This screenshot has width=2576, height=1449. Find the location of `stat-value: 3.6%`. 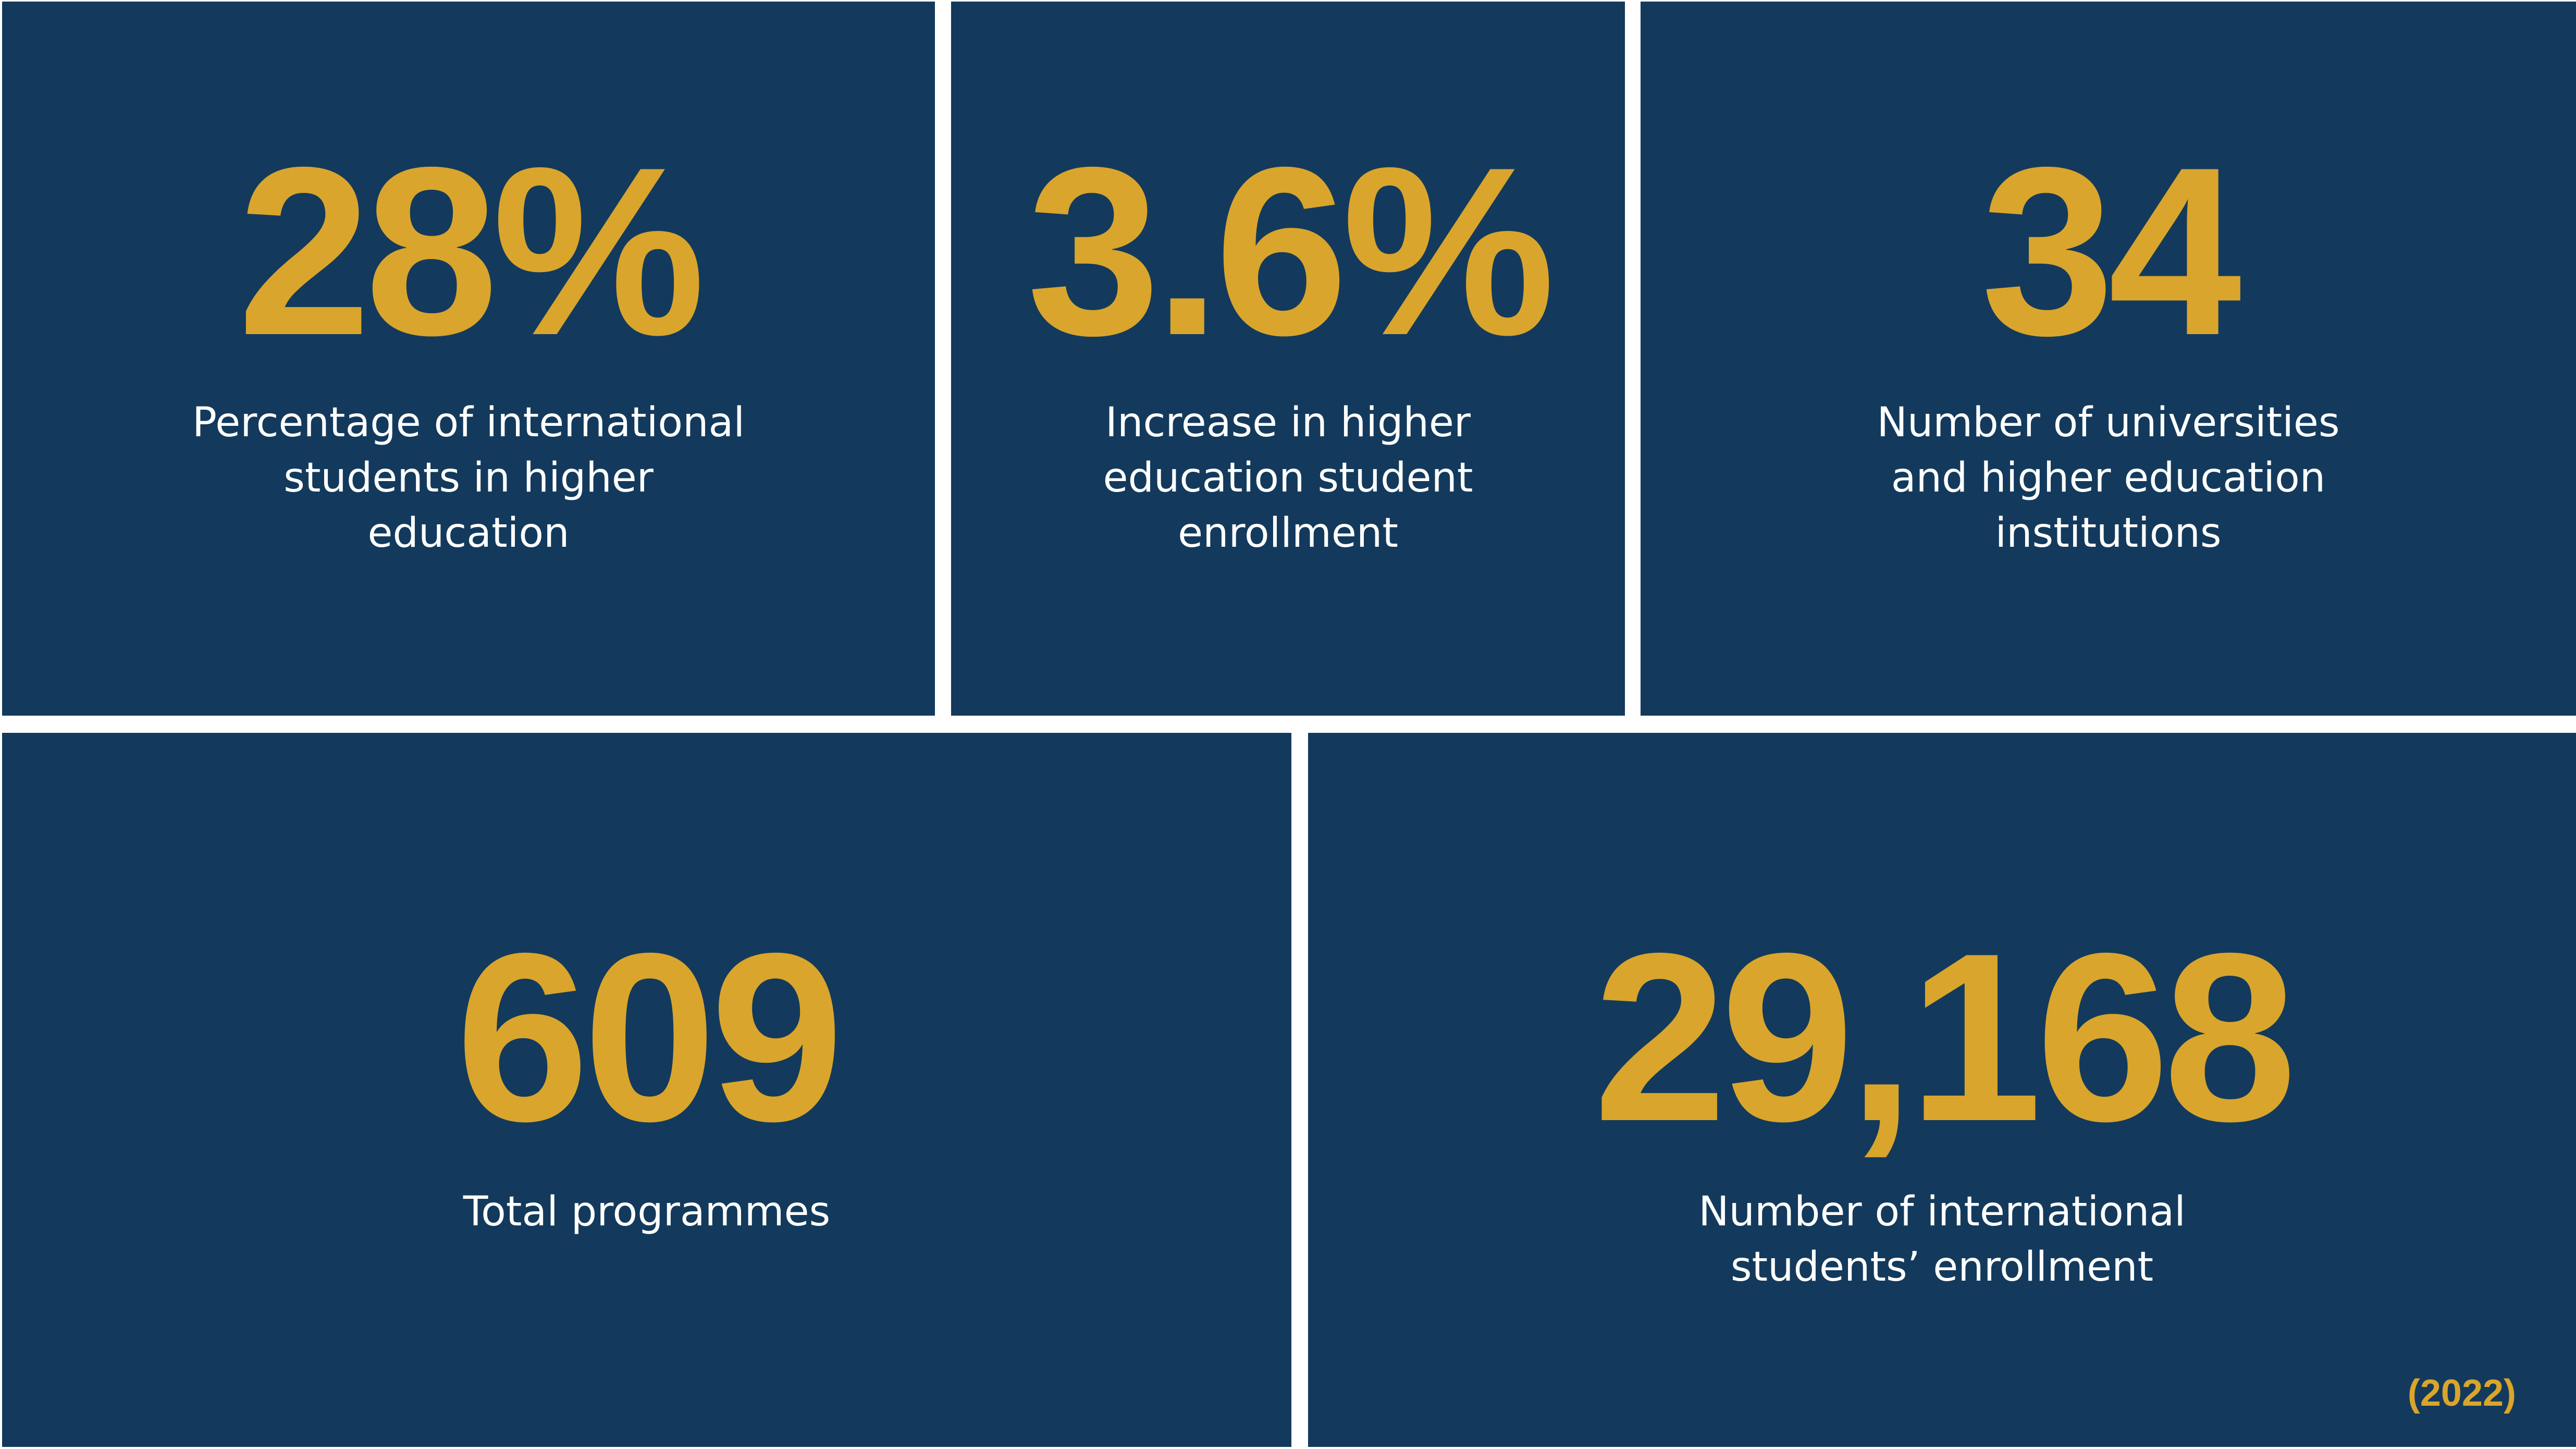

stat-value: 3.6% is located at coordinates (1291, 252).